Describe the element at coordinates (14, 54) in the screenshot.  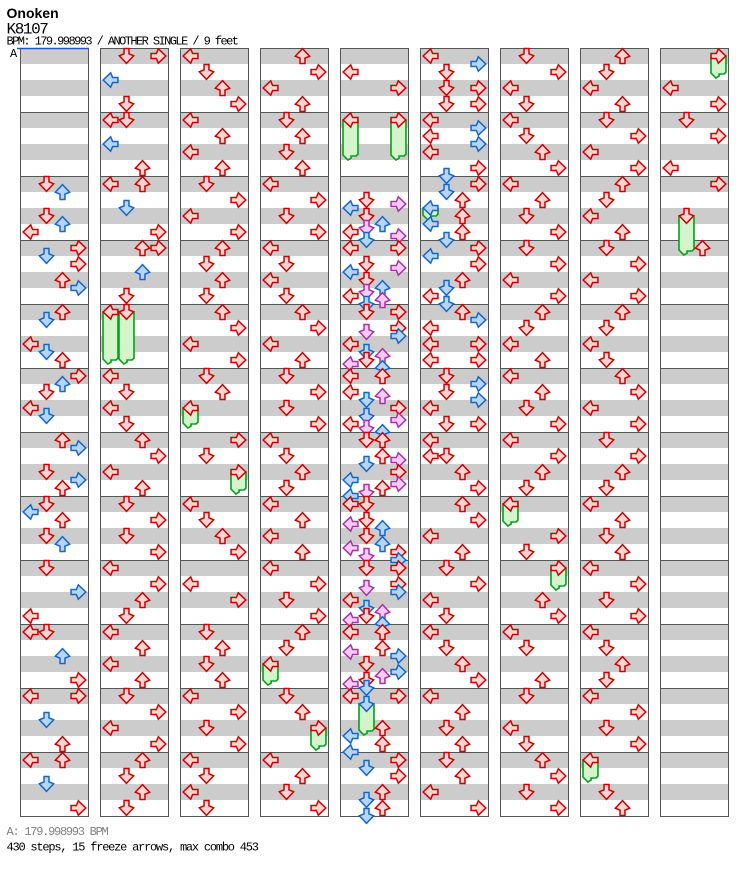
I see `svg-text: A` at that location.